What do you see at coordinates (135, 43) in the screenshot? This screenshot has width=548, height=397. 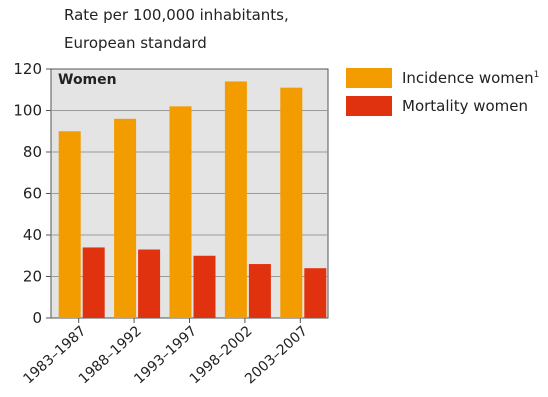 I see `y-axis-title-line-2: European standard` at bounding box center [135, 43].